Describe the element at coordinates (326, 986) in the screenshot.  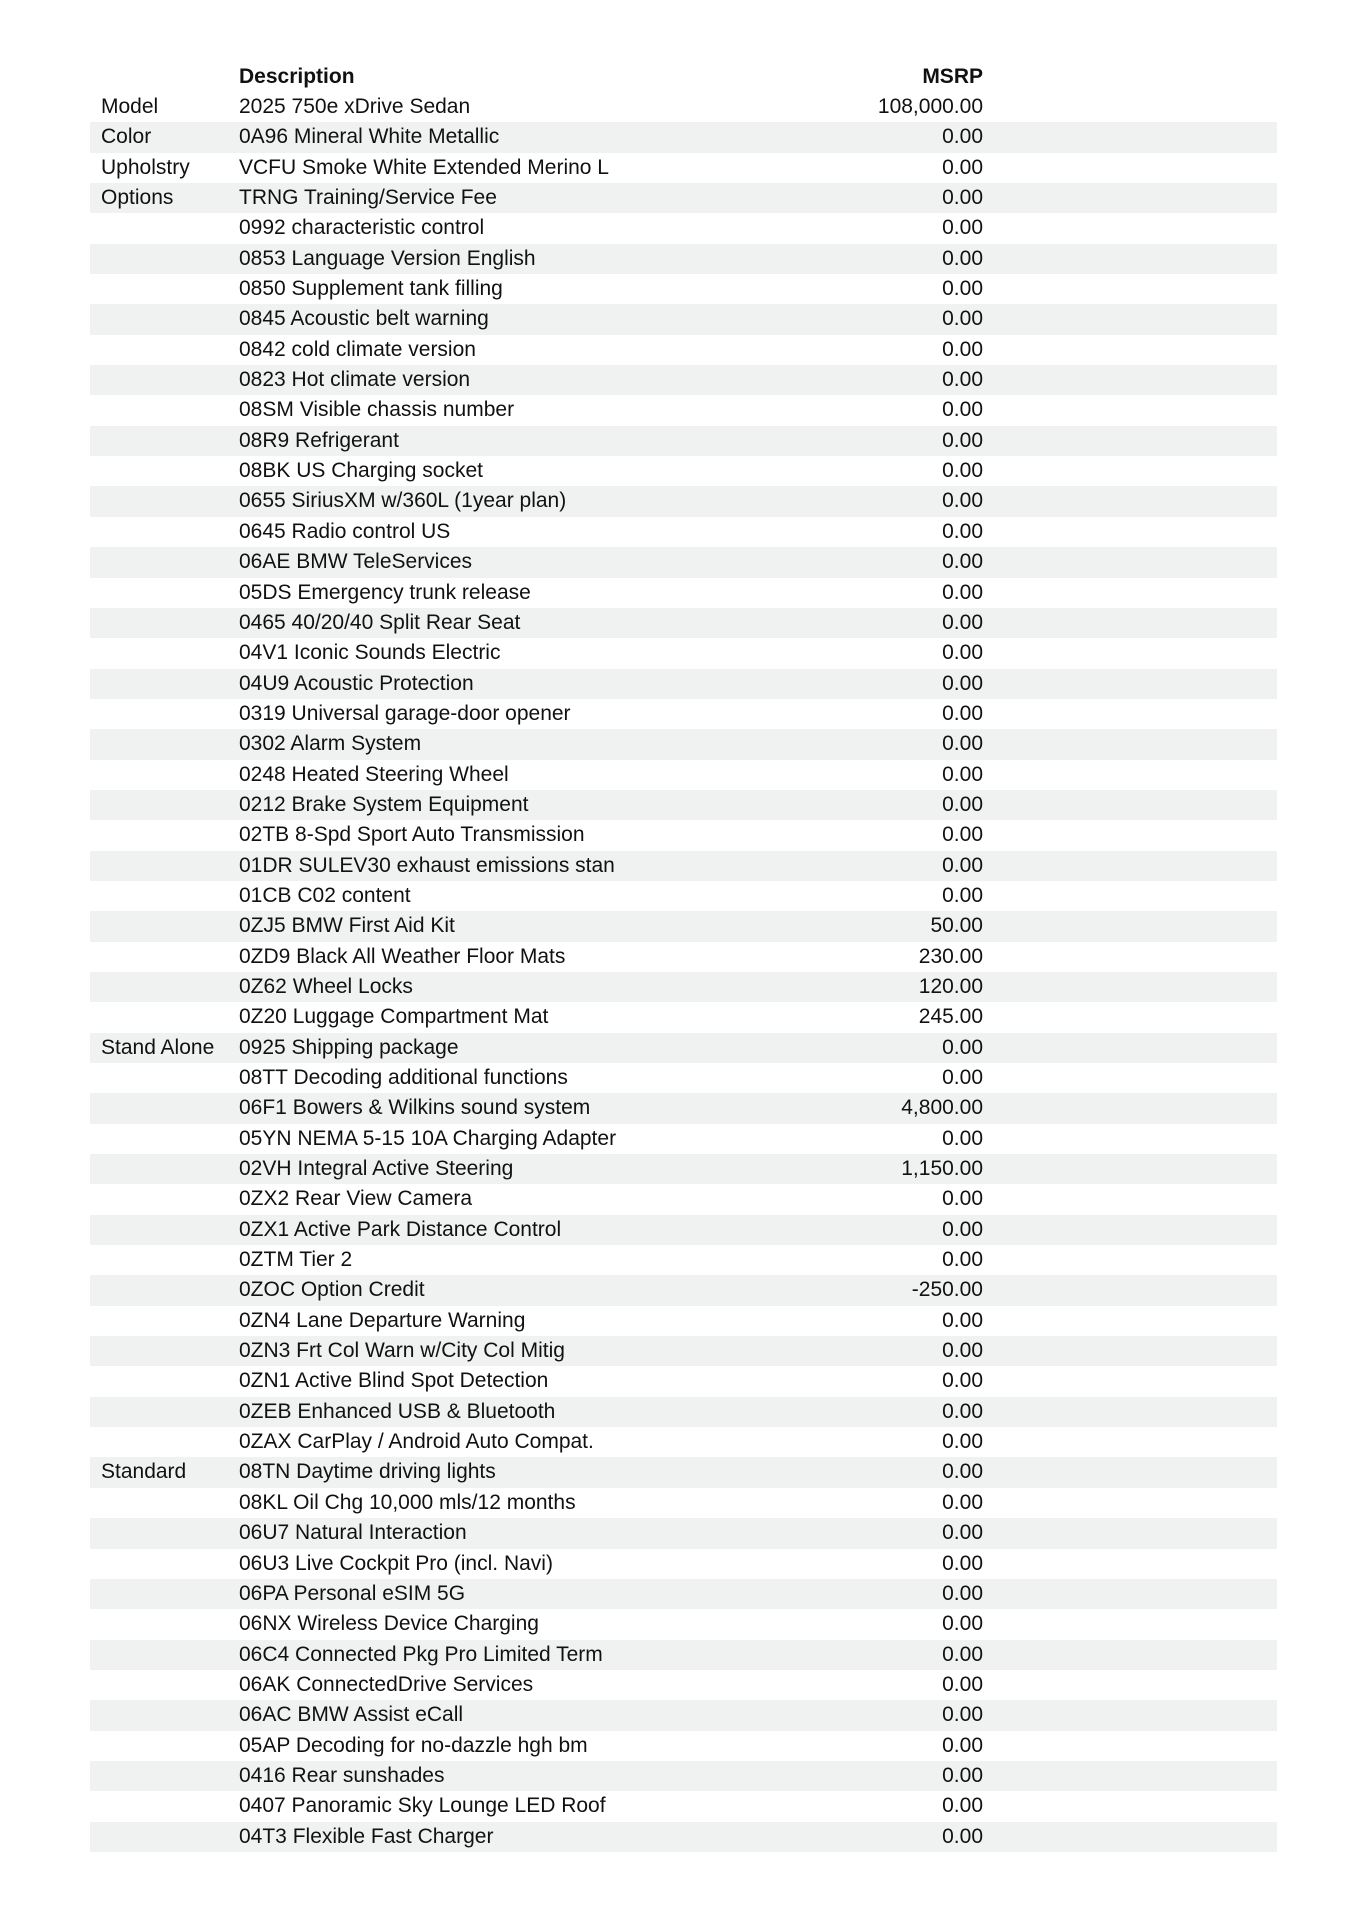
I see `row-description: 0Z62 Wheel Locks` at that location.